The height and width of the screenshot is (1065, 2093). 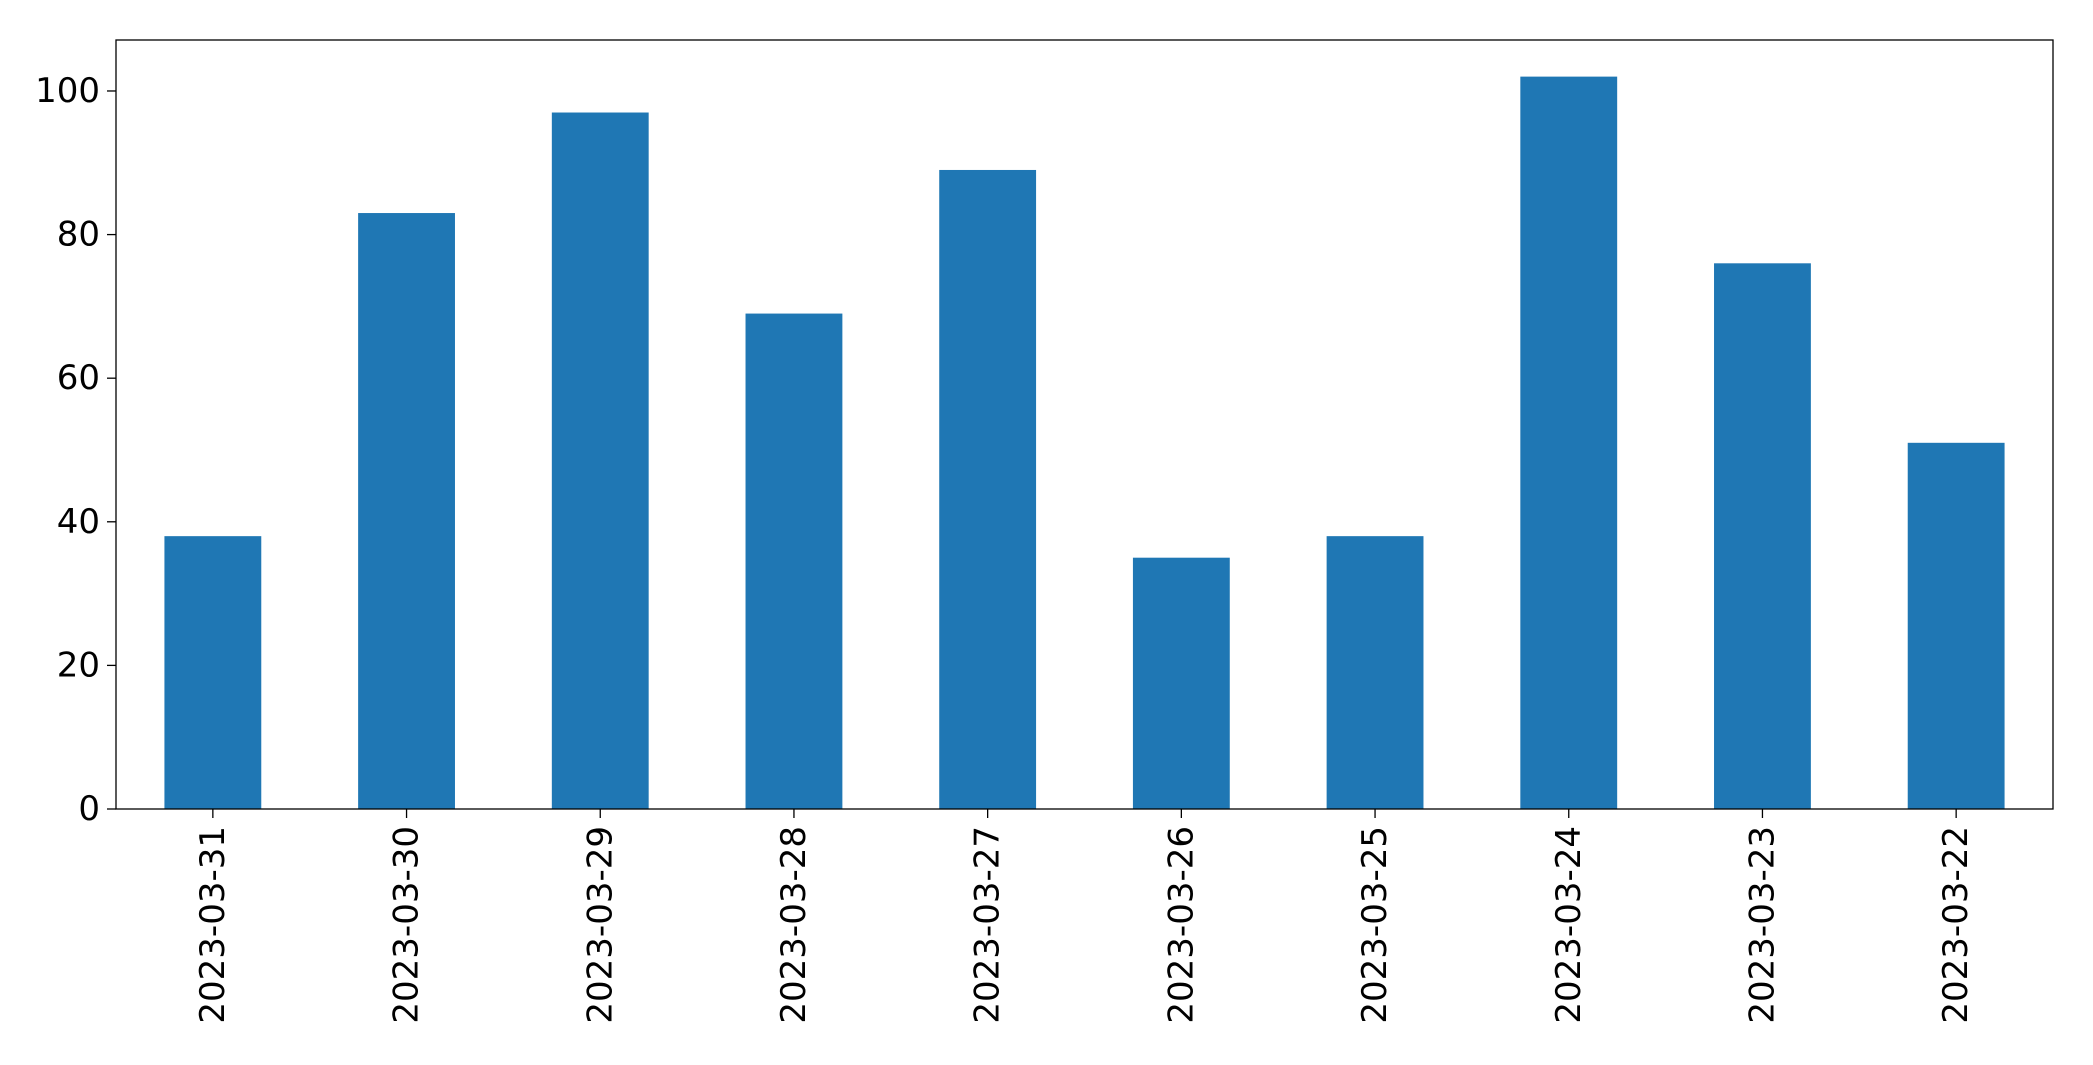 What do you see at coordinates (89, 809) in the screenshot?
I see `y-tick-label: 0` at bounding box center [89, 809].